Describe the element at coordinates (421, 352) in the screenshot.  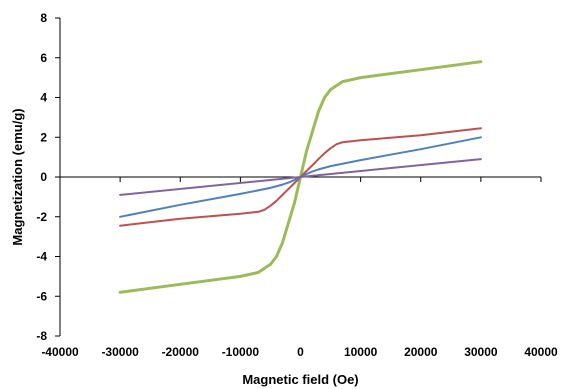
I see `x-tick-label: 20000` at that location.